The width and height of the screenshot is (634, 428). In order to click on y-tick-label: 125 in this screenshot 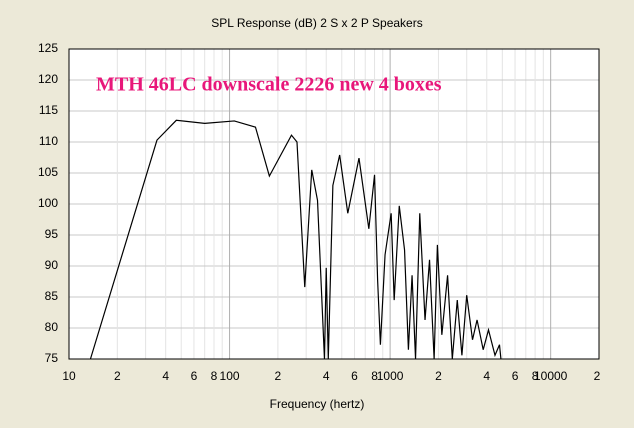, I will do `click(48, 48)`.